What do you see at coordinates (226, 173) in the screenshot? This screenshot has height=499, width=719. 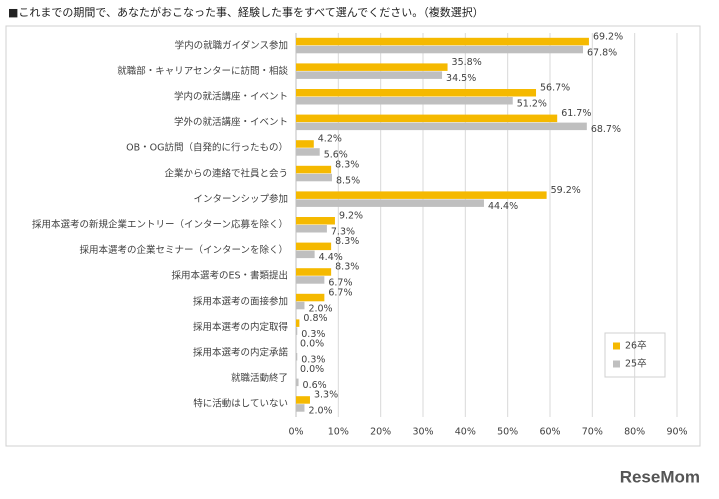 I see `y-tick-label: 企業からの連絡で社員と会う` at bounding box center [226, 173].